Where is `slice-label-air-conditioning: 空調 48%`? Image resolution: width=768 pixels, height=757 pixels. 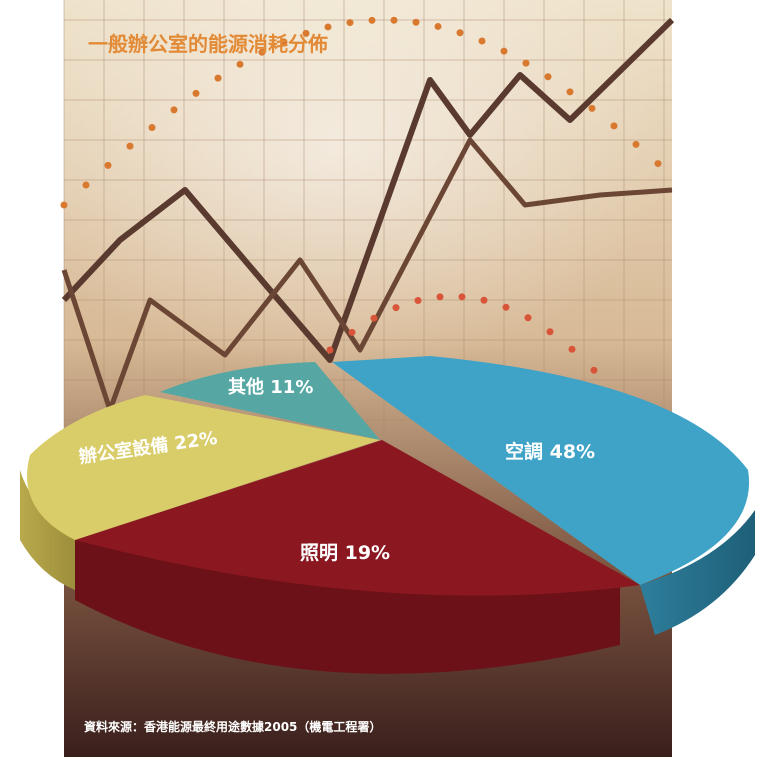 slice-label-air-conditioning: 空調 48% is located at coordinates (550, 451).